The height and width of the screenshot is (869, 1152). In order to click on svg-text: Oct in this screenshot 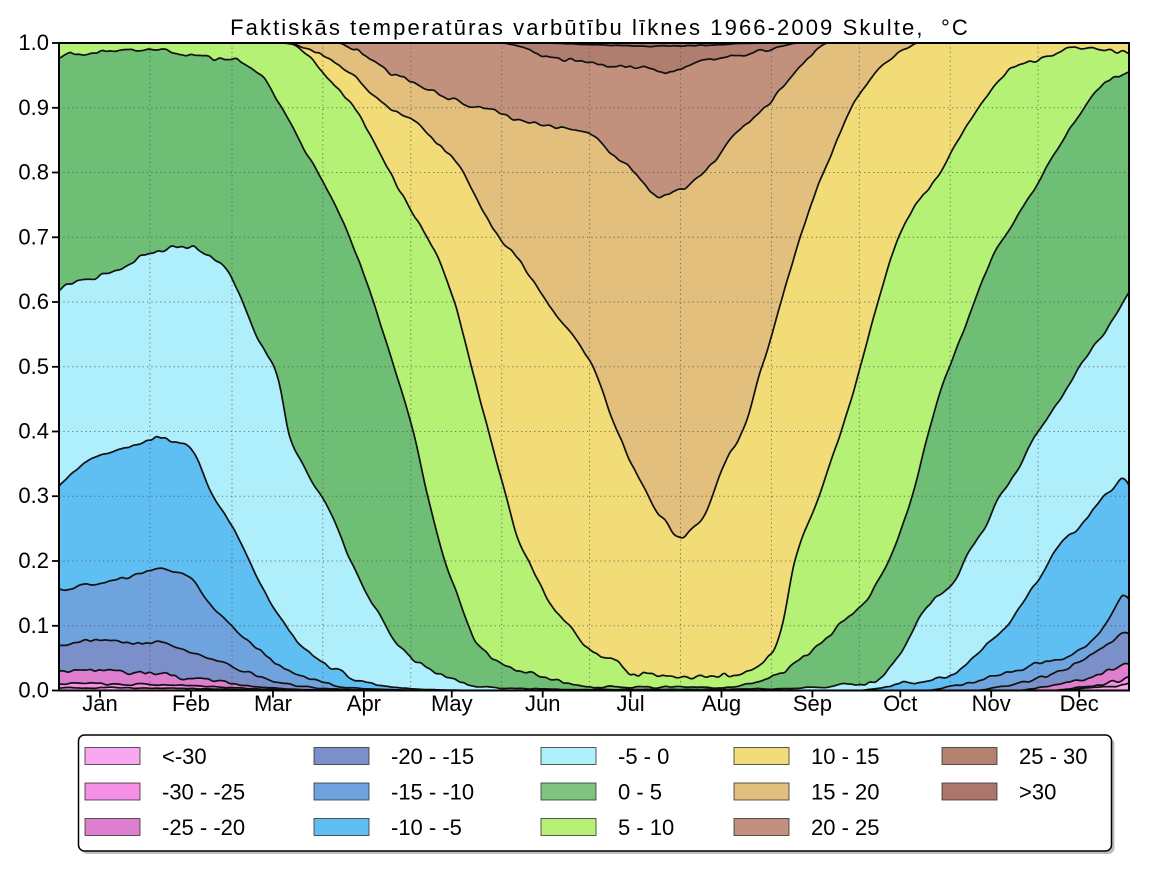, I will do `click(900, 703)`.